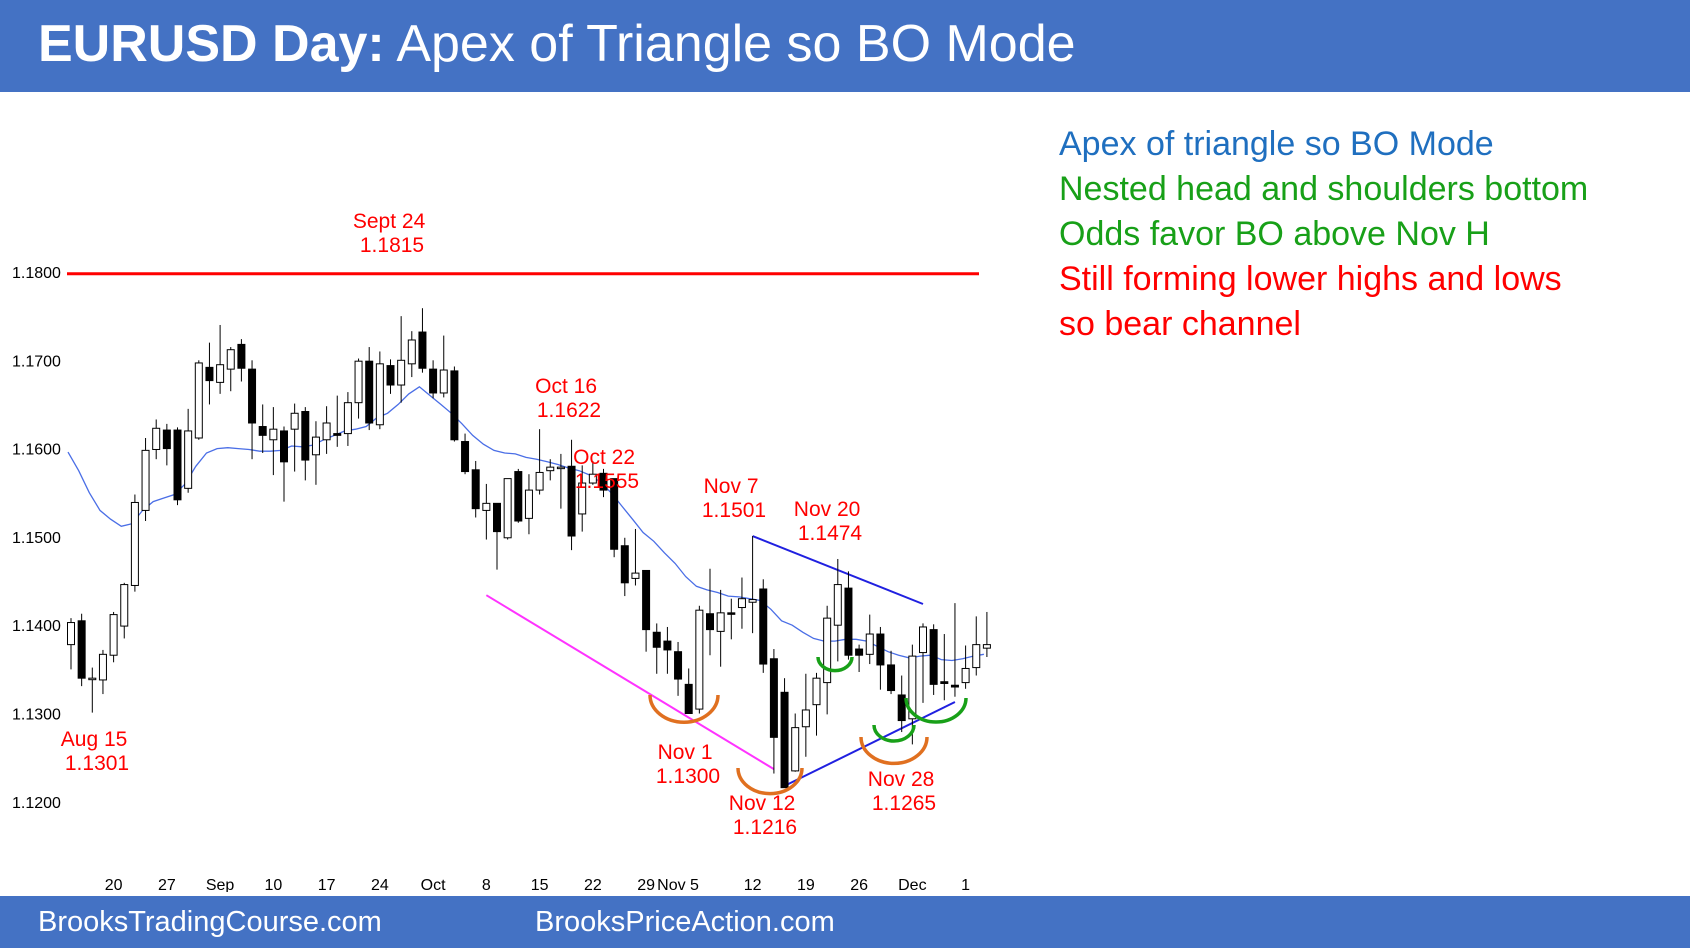 The width and height of the screenshot is (1690, 948). What do you see at coordinates (210, 922) in the screenshot?
I see `footer-site-left: BrooksTradingCourse.com` at bounding box center [210, 922].